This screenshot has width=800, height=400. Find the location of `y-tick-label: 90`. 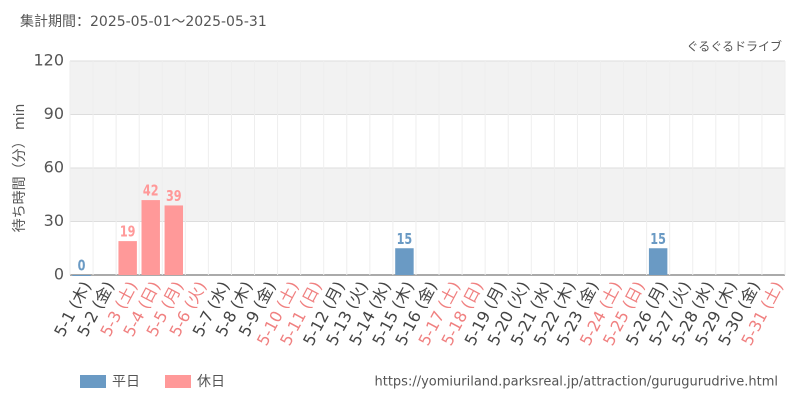

y-tick-label: 90 is located at coordinates (54, 113).